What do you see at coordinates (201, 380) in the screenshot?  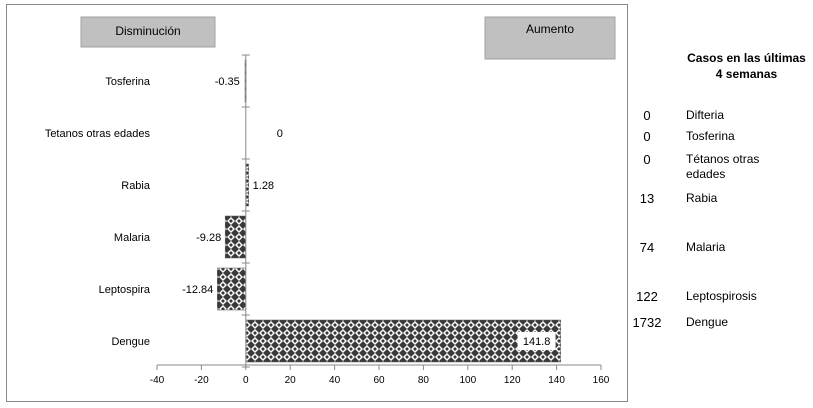 I see `x-tick-label: -20` at bounding box center [201, 380].